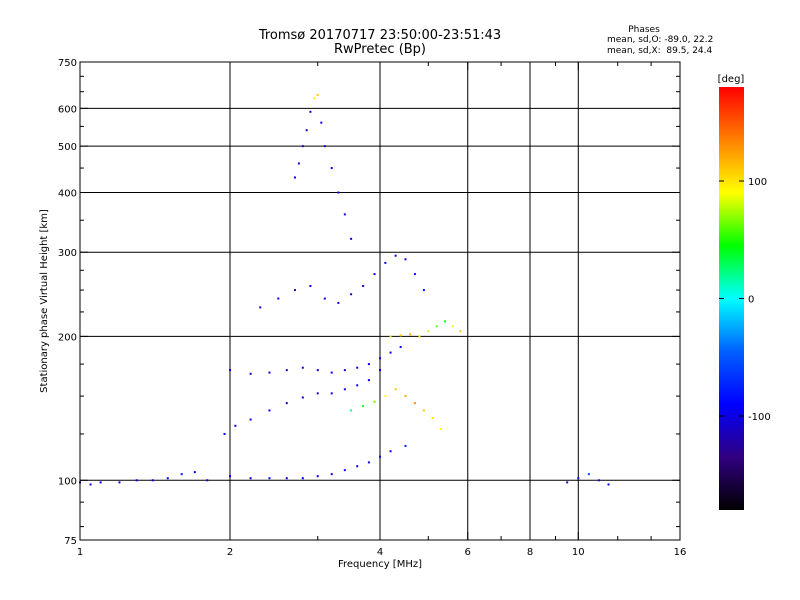 The width and height of the screenshot is (800, 600). Describe the element at coordinates (468, 552) in the screenshot. I see `x-tick-label: 6` at that location.